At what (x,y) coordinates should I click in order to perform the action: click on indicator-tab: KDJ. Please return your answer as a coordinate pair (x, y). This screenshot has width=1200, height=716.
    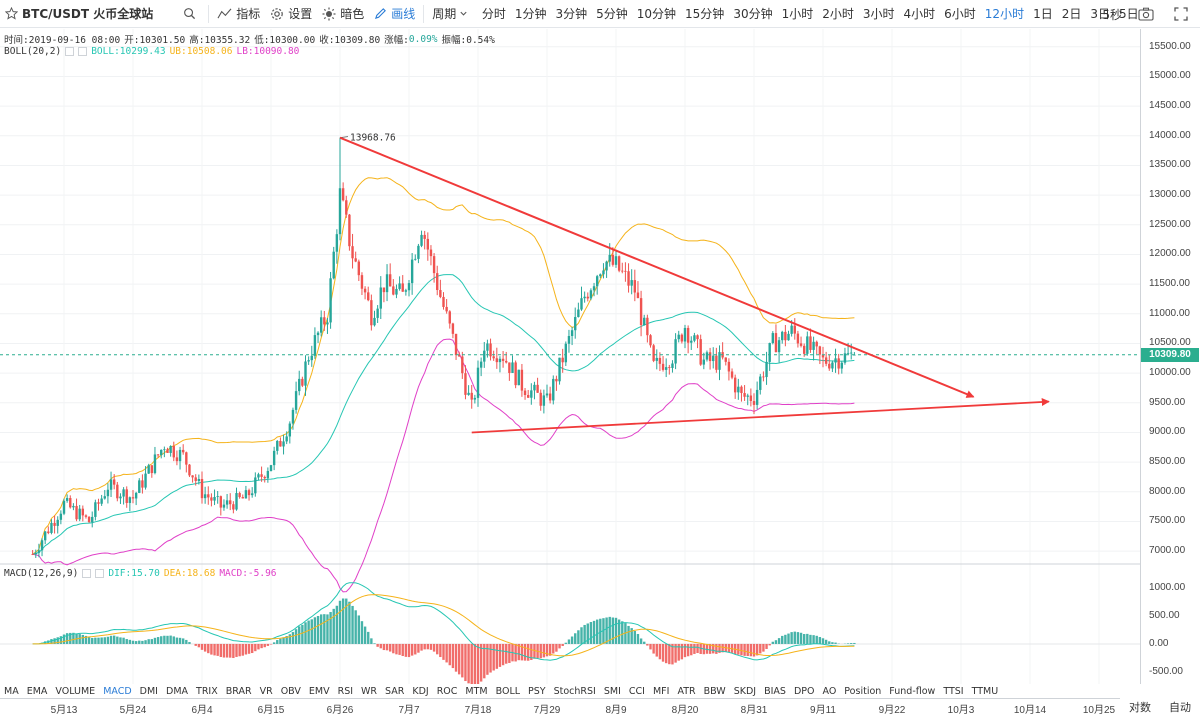
    Looking at the image, I should click on (420, 691).